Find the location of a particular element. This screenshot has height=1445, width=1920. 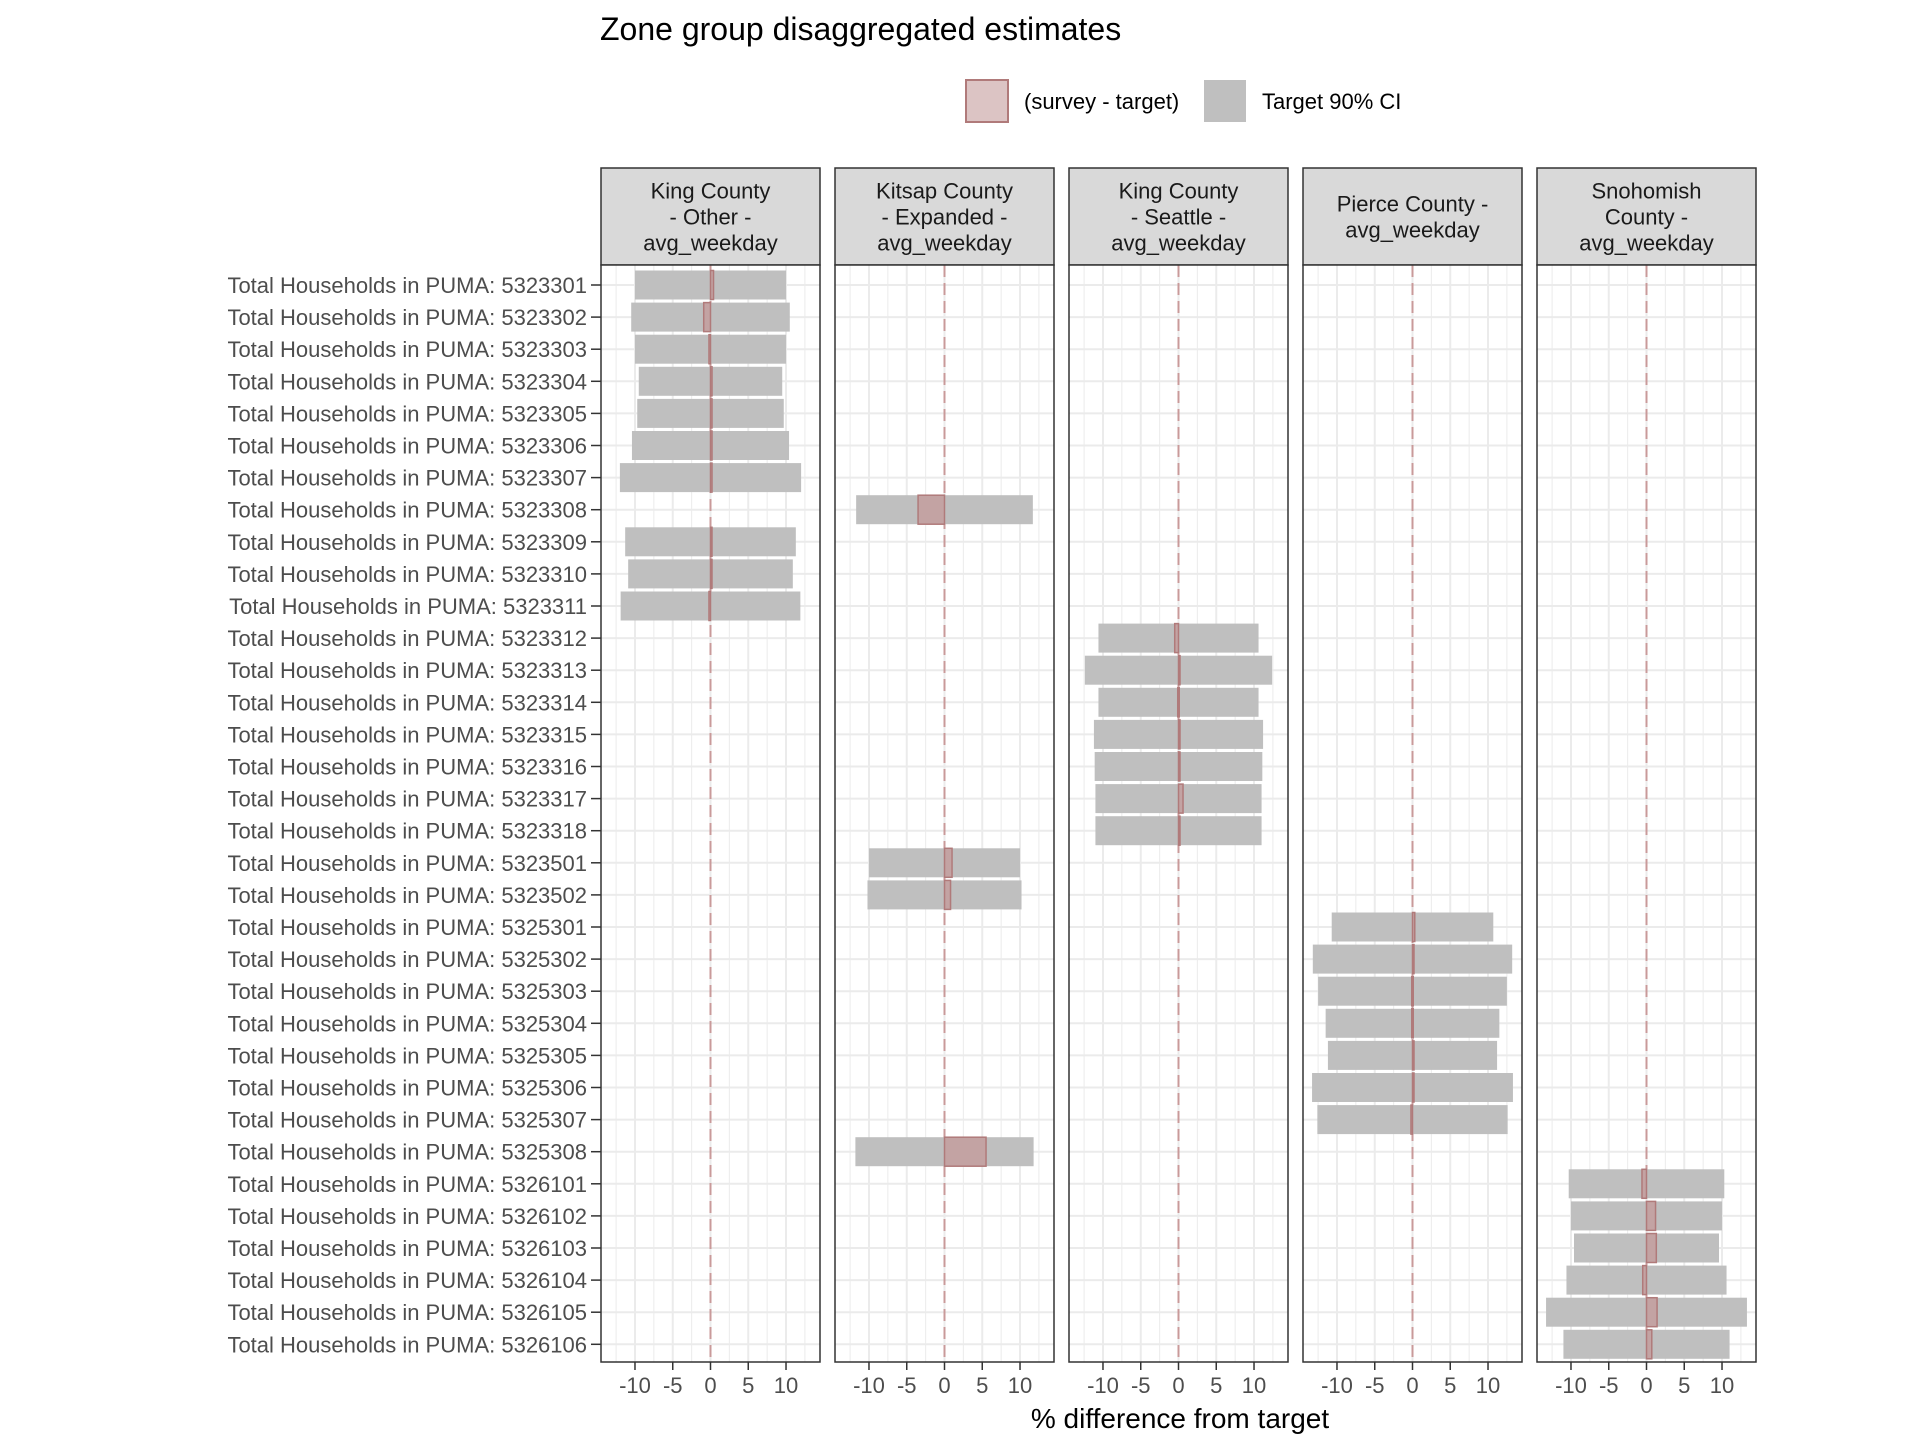

facet-strip-label: - Seattle - is located at coordinates (1178, 217).